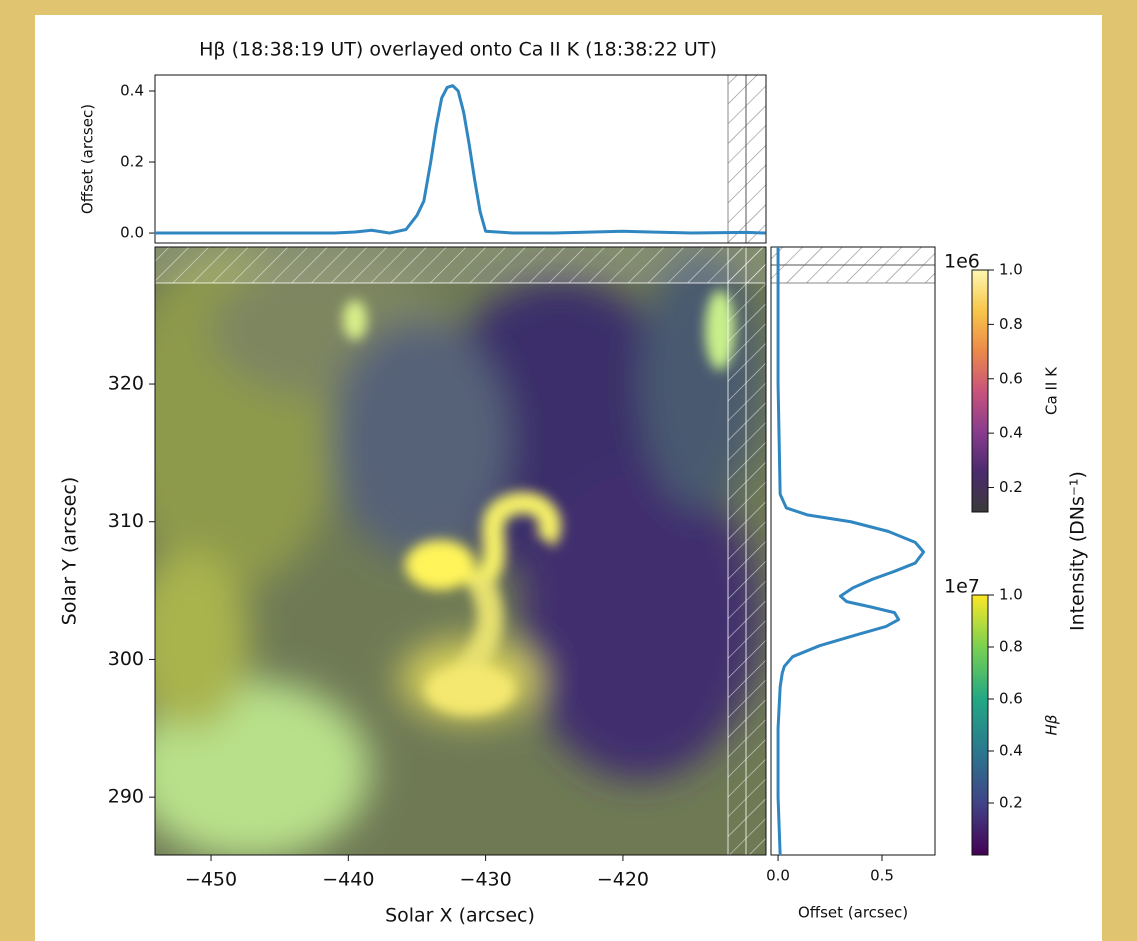 This screenshot has width=1137, height=941. What do you see at coordinates (747, 159) in the screenshot?
I see `hatch-region` at bounding box center [747, 159].